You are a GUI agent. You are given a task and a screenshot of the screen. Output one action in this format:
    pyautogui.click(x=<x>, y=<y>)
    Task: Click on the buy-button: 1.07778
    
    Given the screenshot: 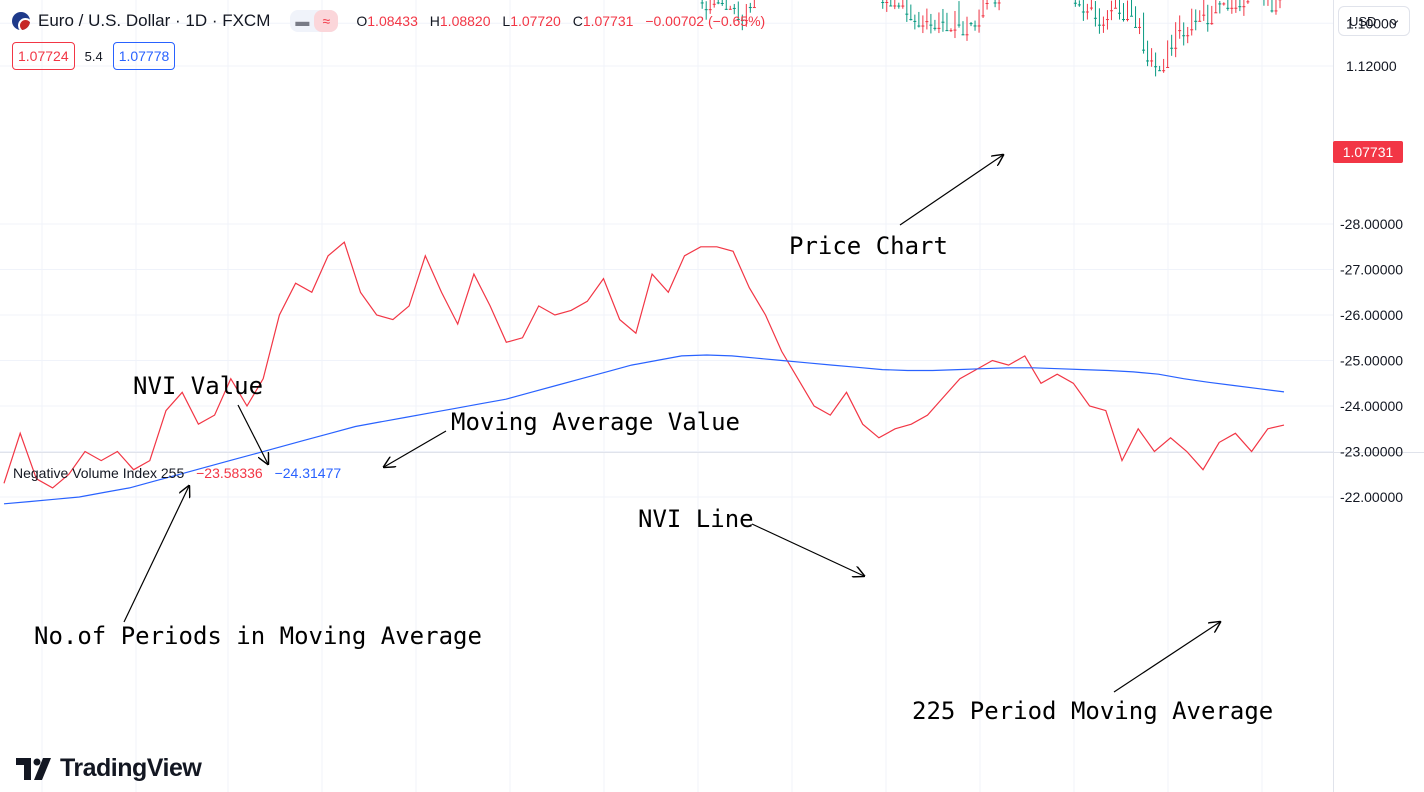 What is the action you would take?
    pyautogui.click(x=144, y=56)
    